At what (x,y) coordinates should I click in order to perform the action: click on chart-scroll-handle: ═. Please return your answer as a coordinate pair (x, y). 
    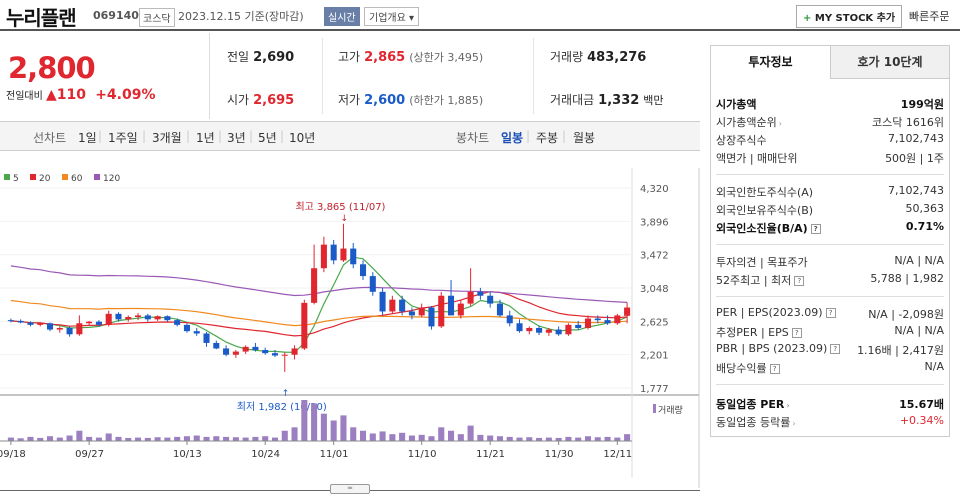
    Looking at the image, I should click on (350, 489).